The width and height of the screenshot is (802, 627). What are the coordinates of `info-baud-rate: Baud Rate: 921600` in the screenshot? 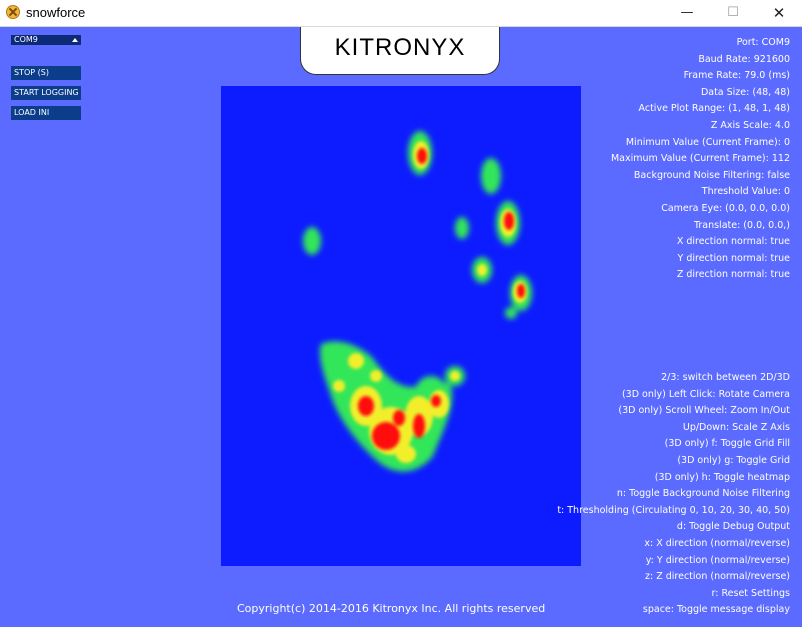 It's located at (744, 59).